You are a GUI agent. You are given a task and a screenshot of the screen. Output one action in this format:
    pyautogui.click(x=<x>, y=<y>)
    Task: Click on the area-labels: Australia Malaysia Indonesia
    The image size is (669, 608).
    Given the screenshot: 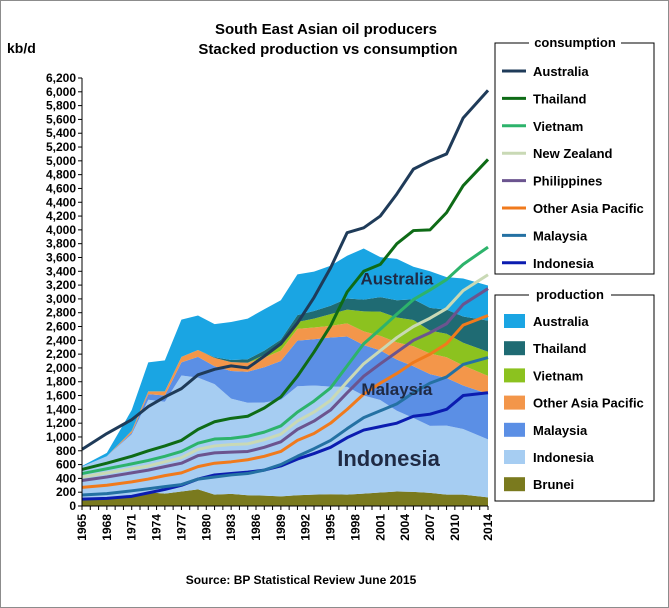 What is the action you would take?
    pyautogui.click(x=388, y=370)
    